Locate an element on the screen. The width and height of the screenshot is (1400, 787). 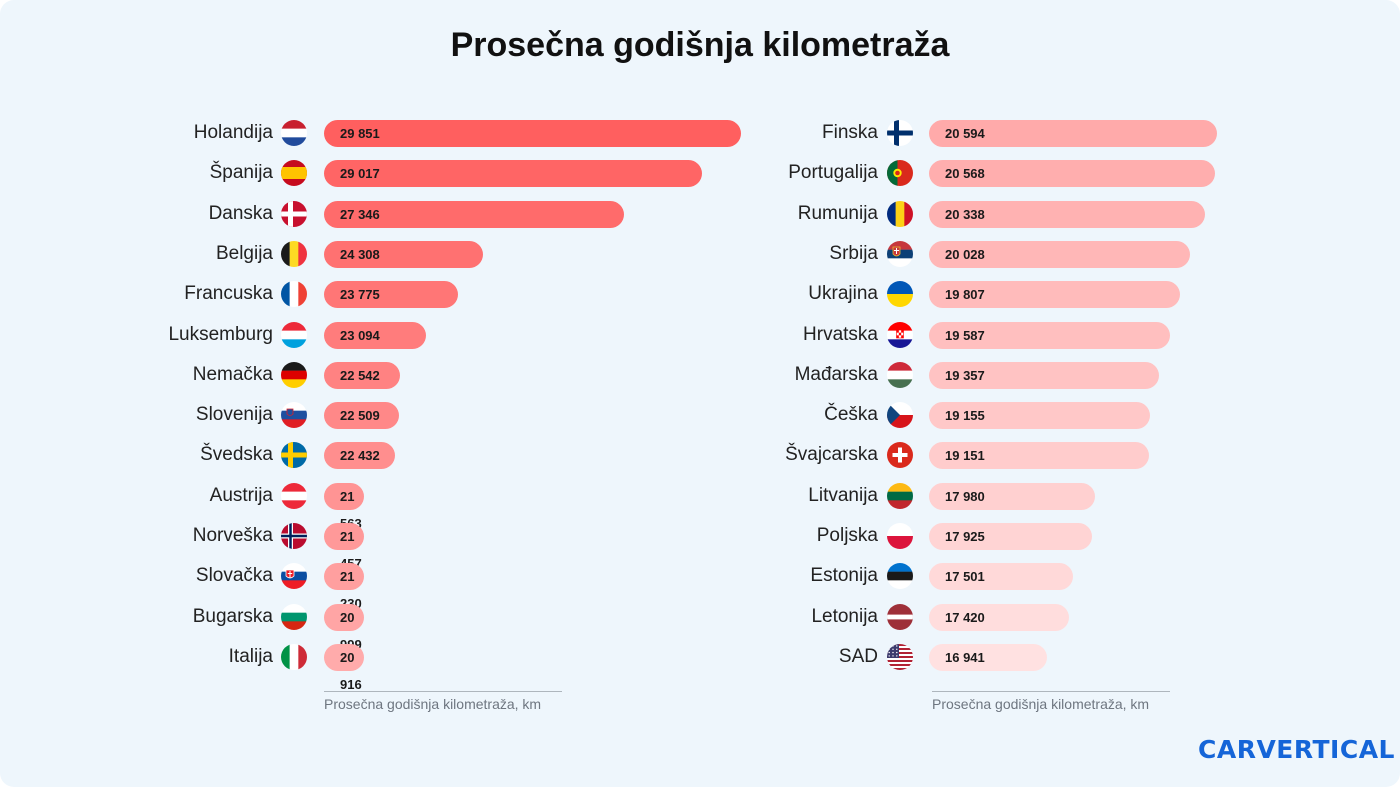
right-axis-label: Prosečna godišnja kilometraža, km is located at coordinates (1041, 704).